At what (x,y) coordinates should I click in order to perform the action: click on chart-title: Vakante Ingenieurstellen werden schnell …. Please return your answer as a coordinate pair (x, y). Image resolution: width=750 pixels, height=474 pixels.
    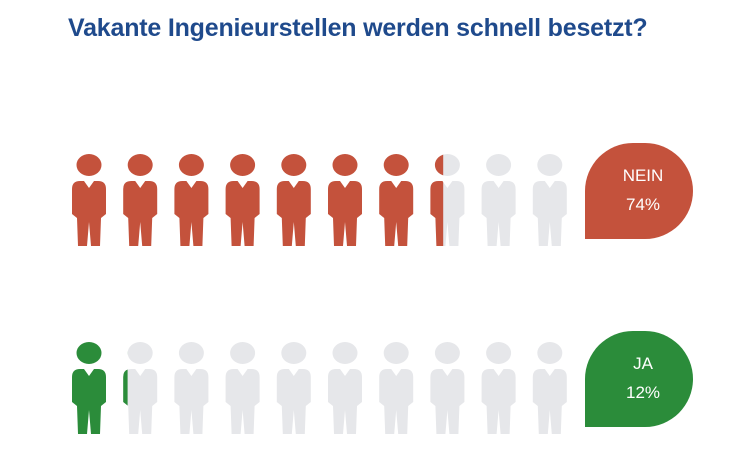
    Looking at the image, I should click on (358, 28).